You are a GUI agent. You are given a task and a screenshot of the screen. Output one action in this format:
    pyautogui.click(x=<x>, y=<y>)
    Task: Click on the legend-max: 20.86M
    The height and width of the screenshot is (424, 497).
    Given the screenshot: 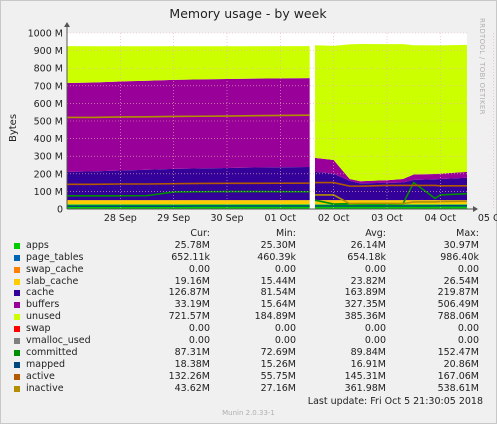 What is the action you would take?
    pyautogui.click(x=461, y=364)
    